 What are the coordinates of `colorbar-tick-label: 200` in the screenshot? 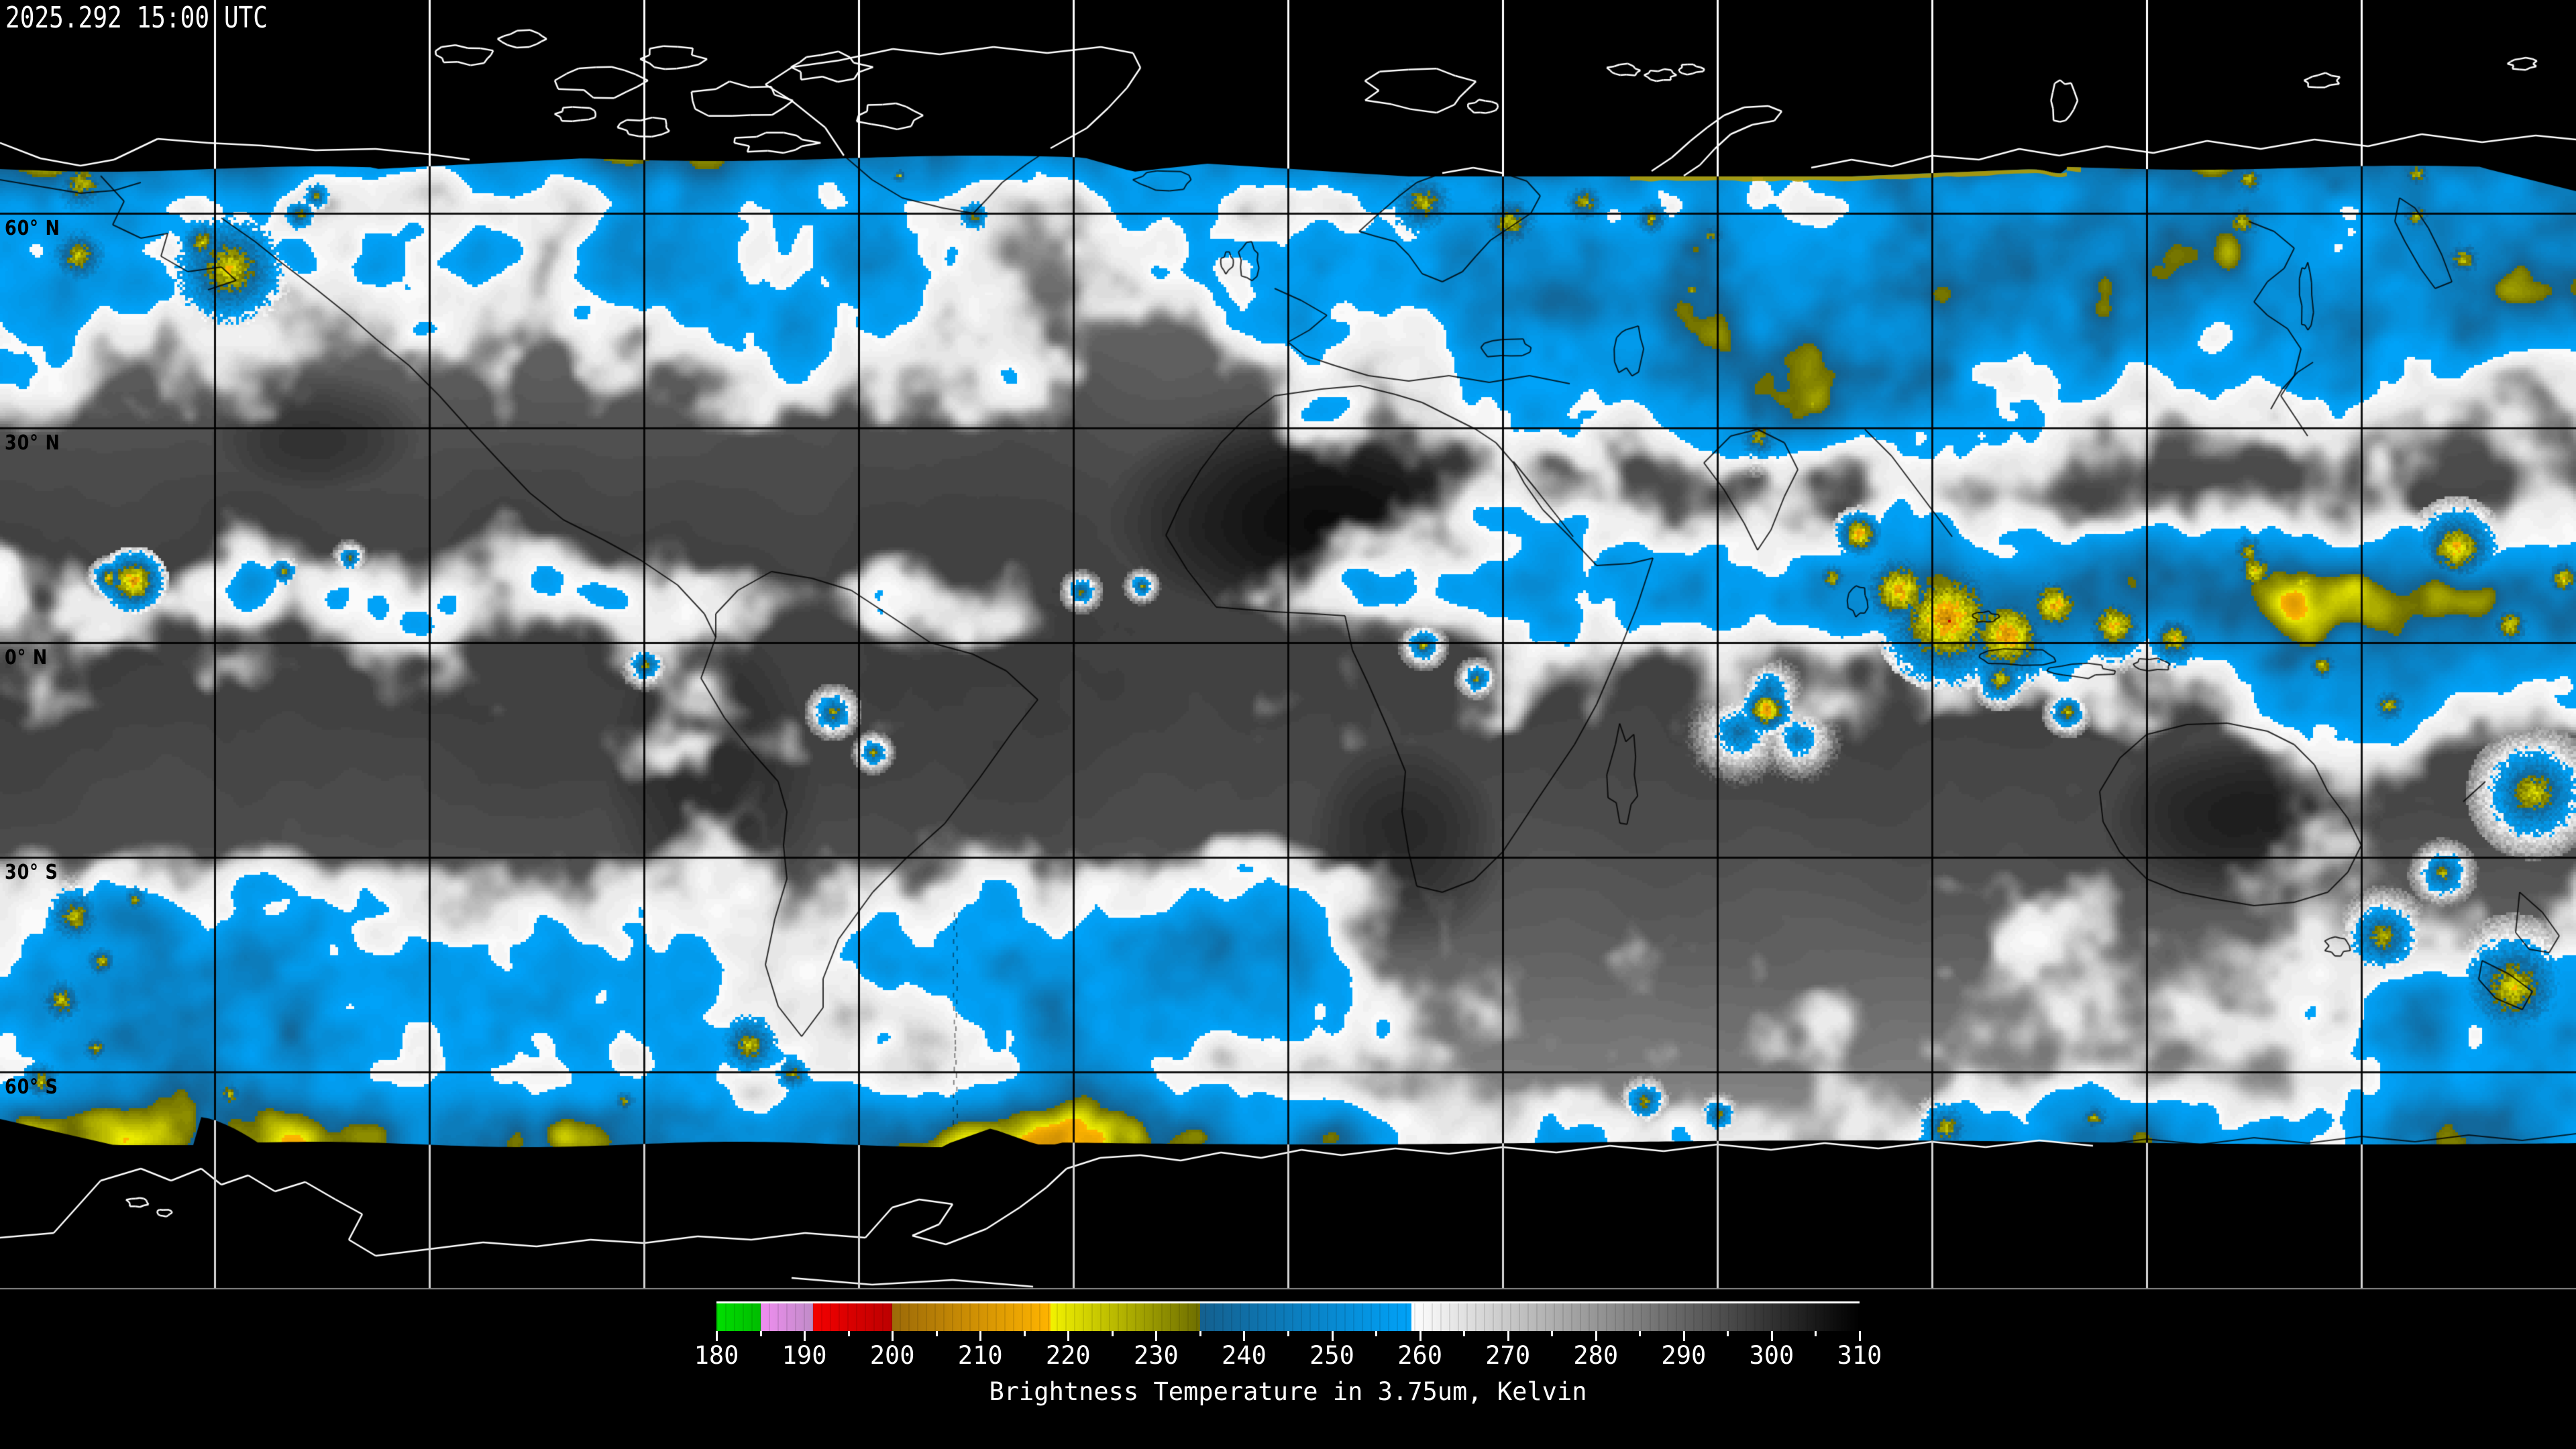 It's located at (892, 1355).